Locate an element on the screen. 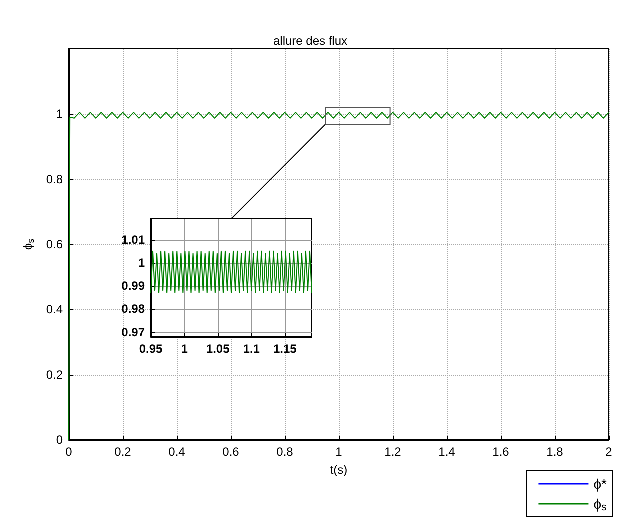  y-axis-title: ϕs is located at coordinates (28, 244).